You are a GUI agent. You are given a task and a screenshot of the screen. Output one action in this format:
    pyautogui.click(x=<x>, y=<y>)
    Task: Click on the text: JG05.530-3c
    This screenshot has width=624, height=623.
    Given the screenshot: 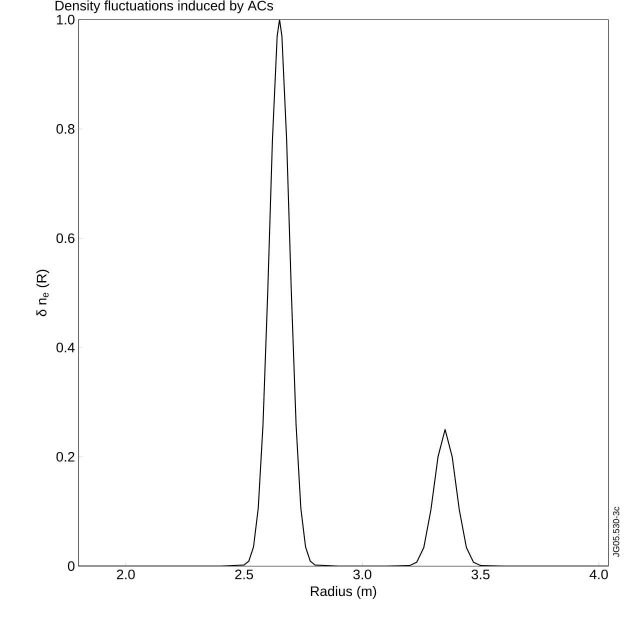 What is the action you would take?
    pyautogui.click(x=616, y=531)
    